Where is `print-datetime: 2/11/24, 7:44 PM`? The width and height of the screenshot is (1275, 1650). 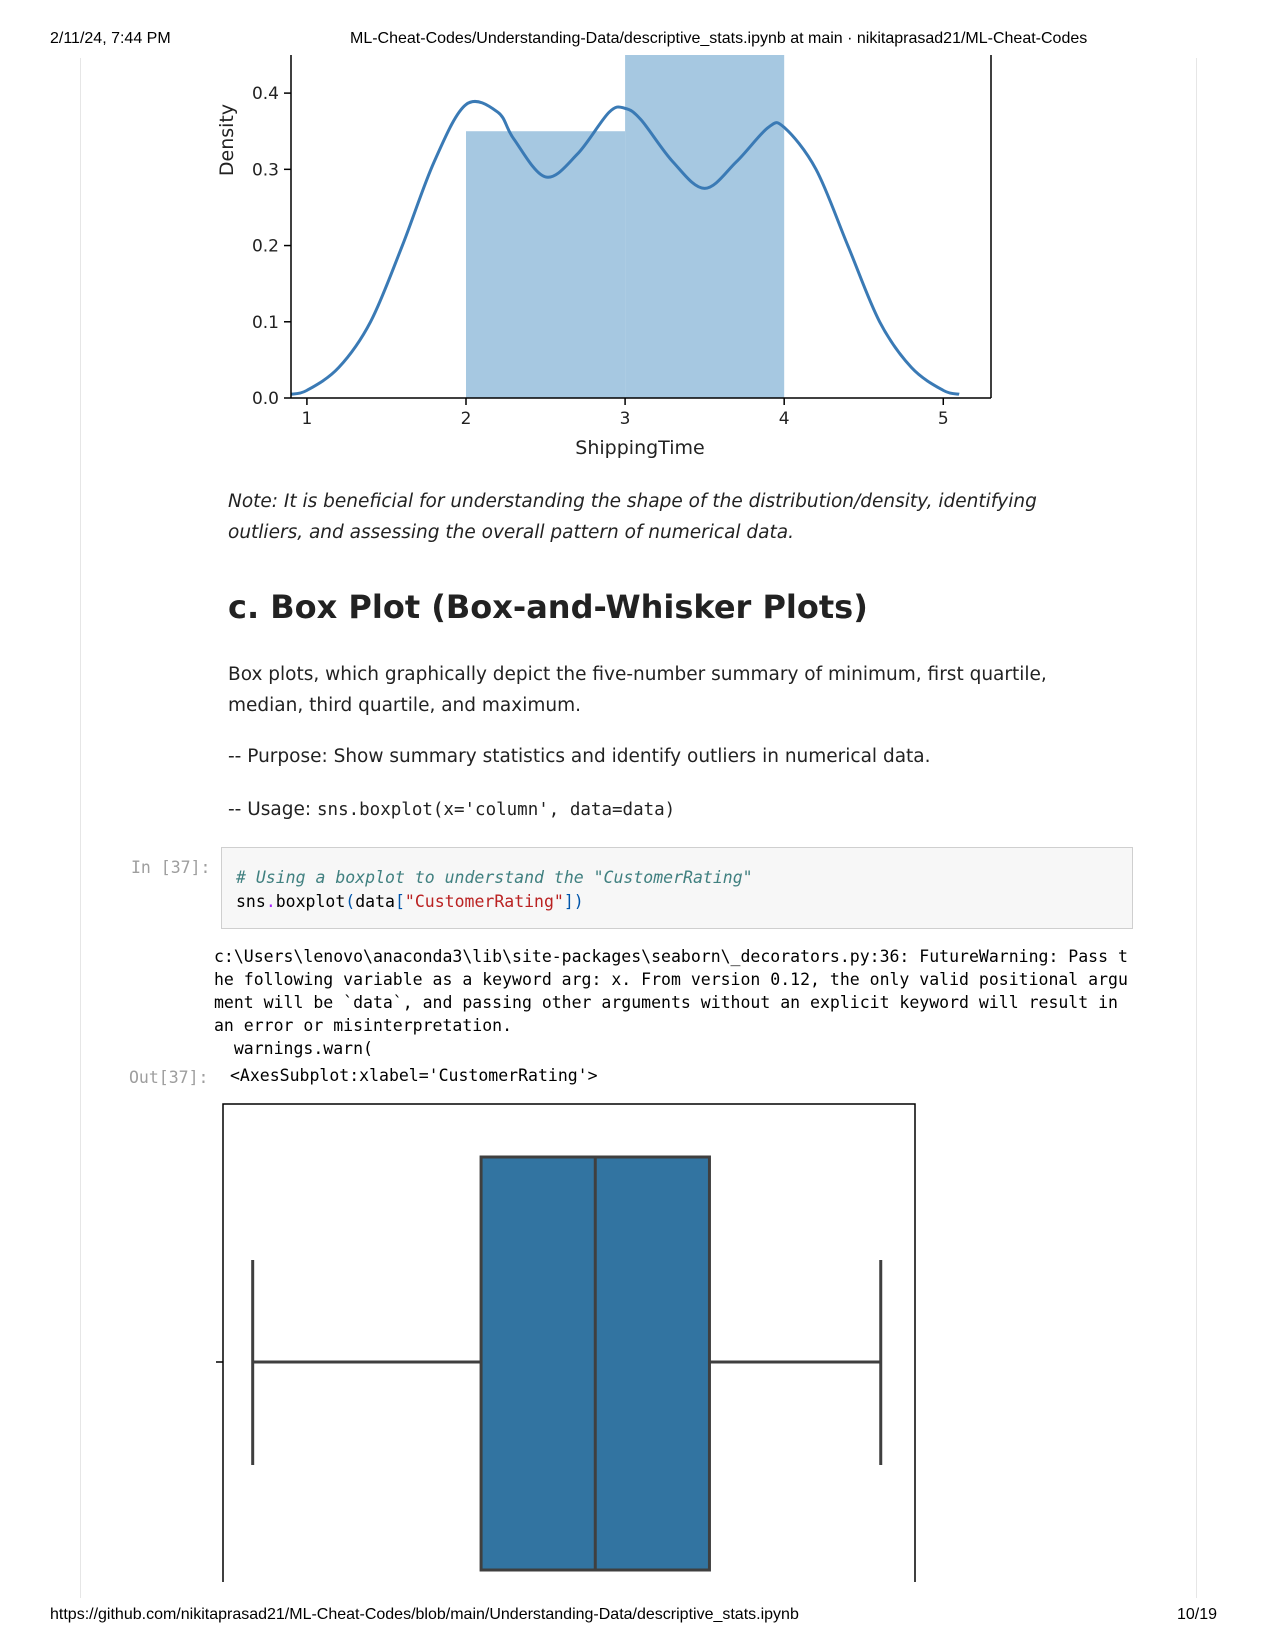
print-datetime: 2/11/24, 7:44 PM is located at coordinates (110, 38).